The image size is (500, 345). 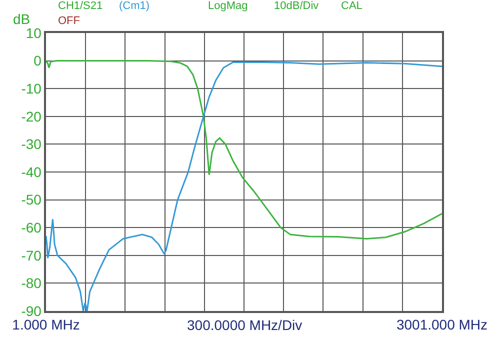 What do you see at coordinates (46, 324) in the screenshot?
I see `x-tick-label: 1.000 MHz` at bounding box center [46, 324].